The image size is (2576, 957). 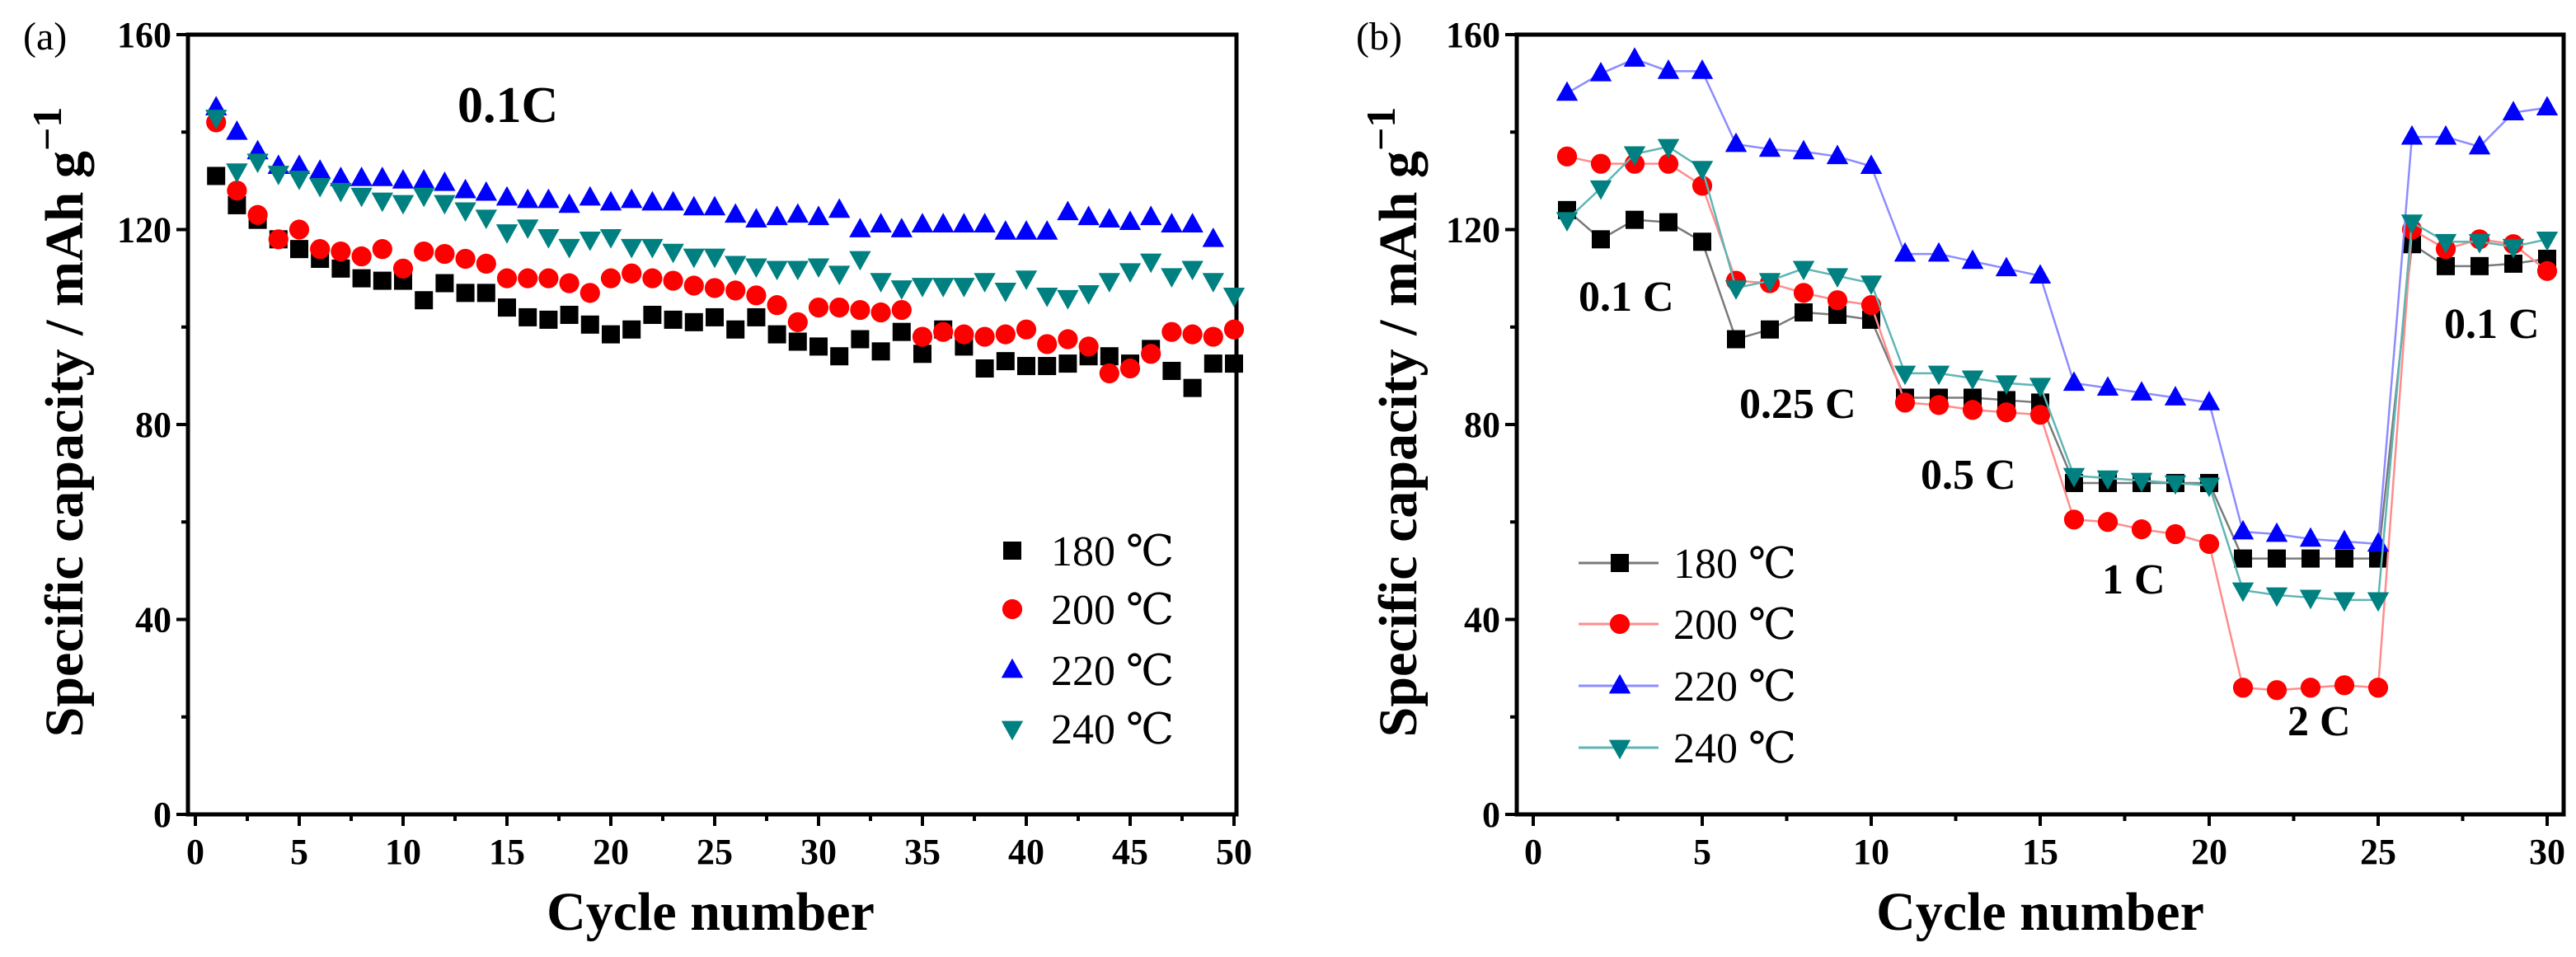 What do you see at coordinates (1112, 610) in the screenshot?
I see `legend-label: 200 ℃` at bounding box center [1112, 610].